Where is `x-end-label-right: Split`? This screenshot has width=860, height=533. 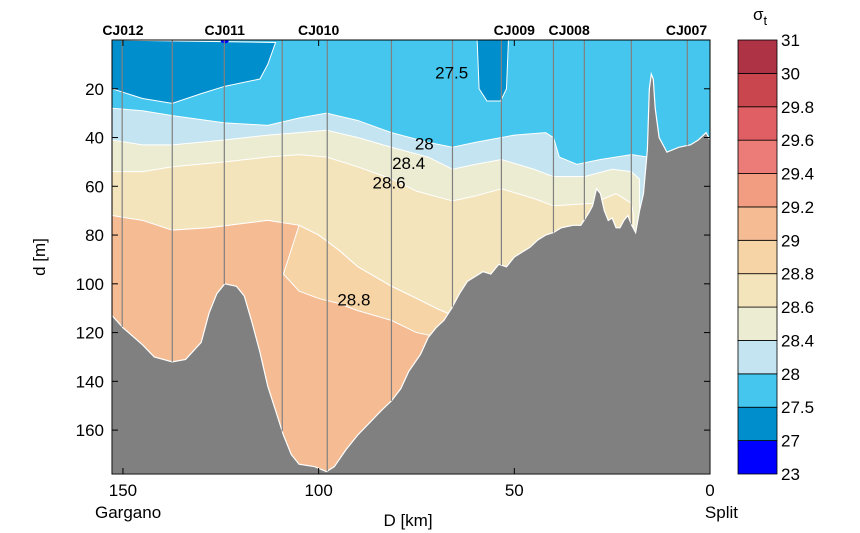
x-end-label-right: Split is located at coordinates (721, 512).